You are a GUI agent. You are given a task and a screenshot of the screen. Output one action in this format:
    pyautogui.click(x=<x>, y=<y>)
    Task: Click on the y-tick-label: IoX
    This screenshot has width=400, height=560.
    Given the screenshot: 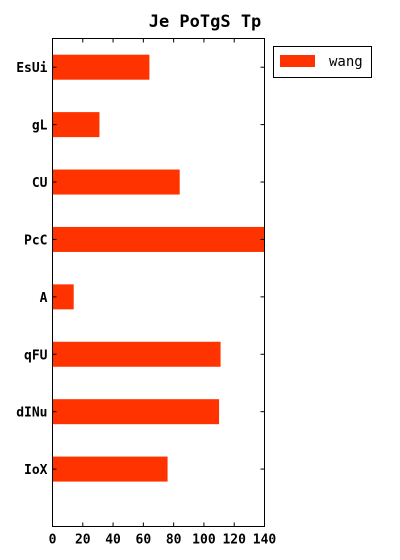 What is the action you would take?
    pyautogui.click(x=36, y=470)
    